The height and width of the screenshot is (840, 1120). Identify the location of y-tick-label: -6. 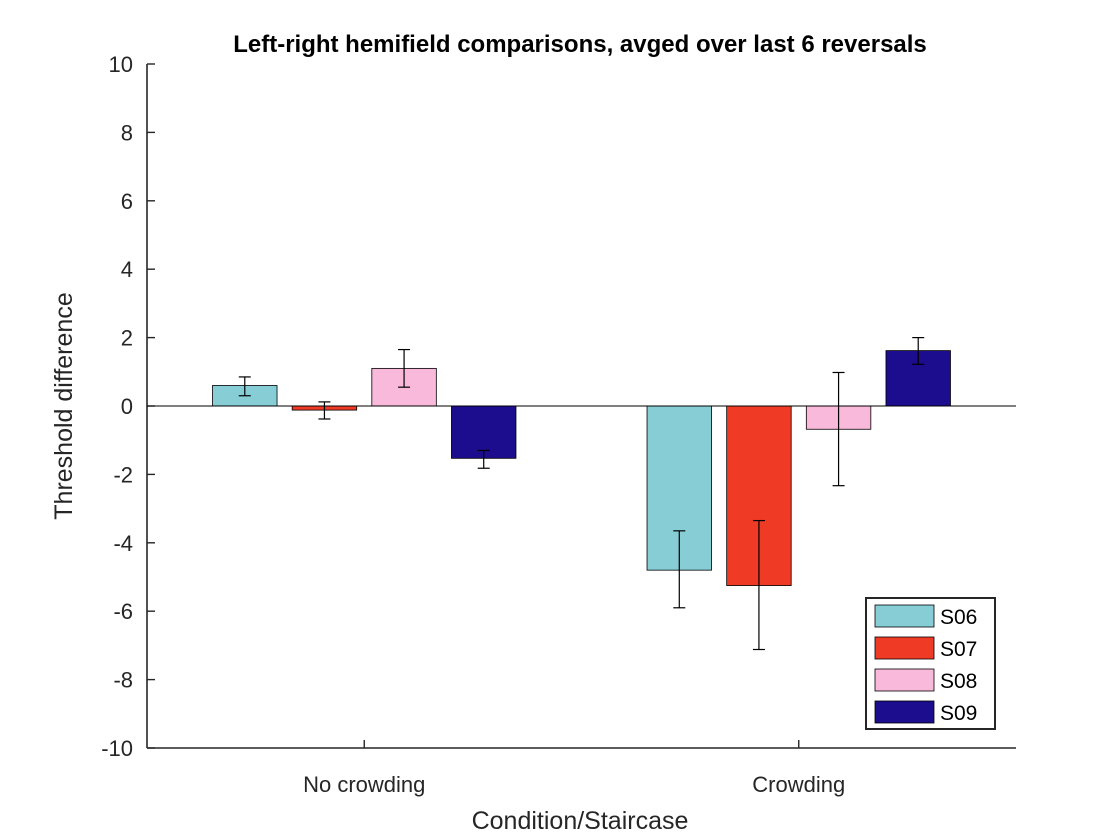
(123, 611).